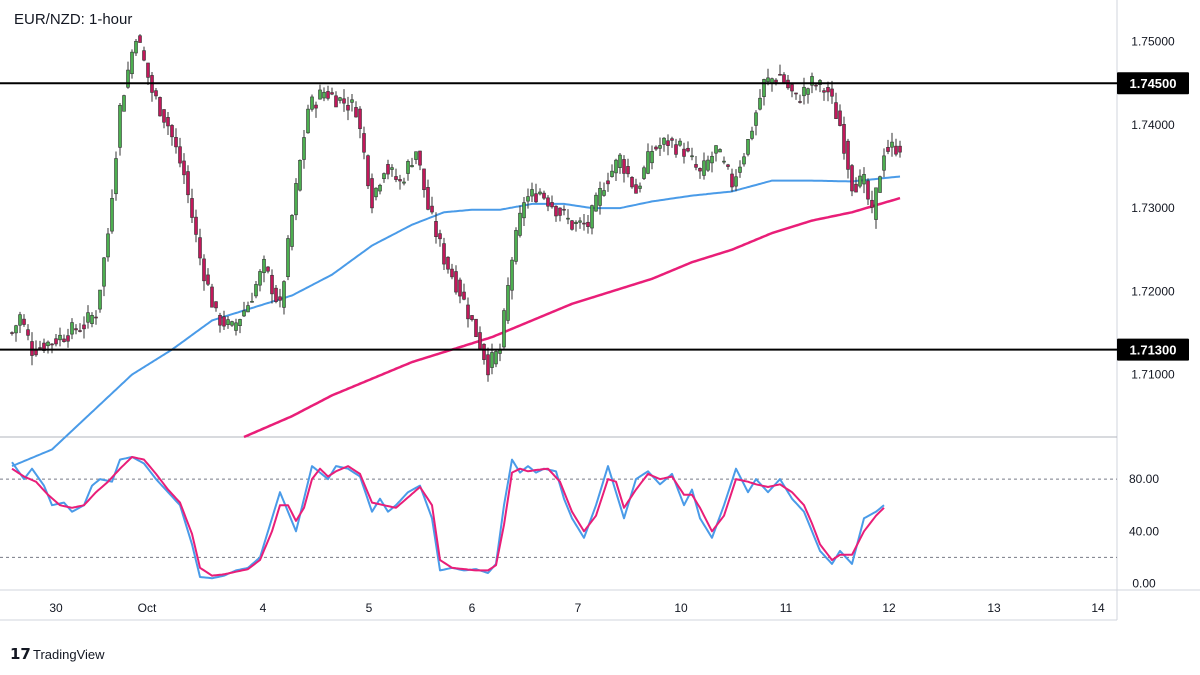 The width and height of the screenshot is (1200, 675). What do you see at coordinates (369, 608) in the screenshot?
I see `time-tick-label: 5` at bounding box center [369, 608].